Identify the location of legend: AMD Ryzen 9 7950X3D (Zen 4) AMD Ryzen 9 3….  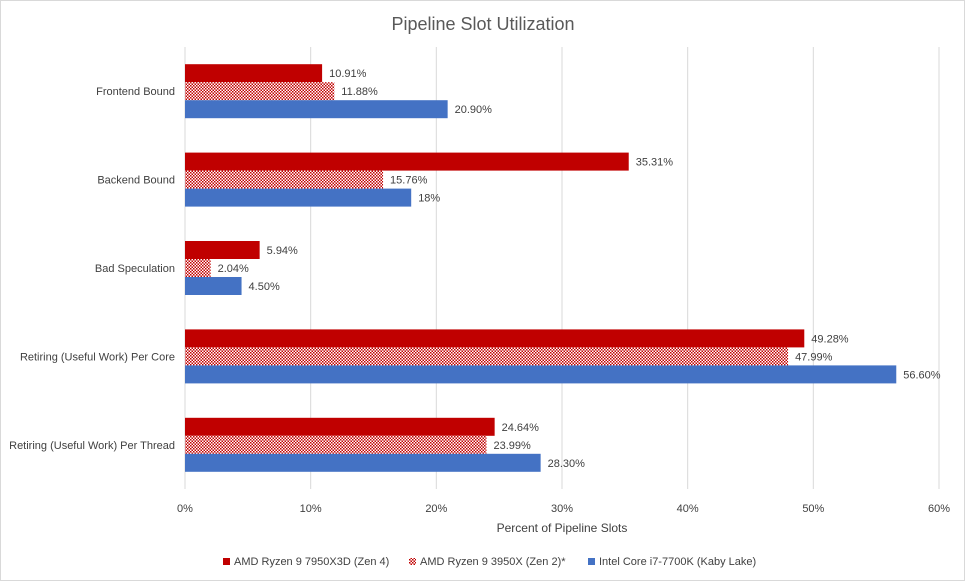
(489, 562).